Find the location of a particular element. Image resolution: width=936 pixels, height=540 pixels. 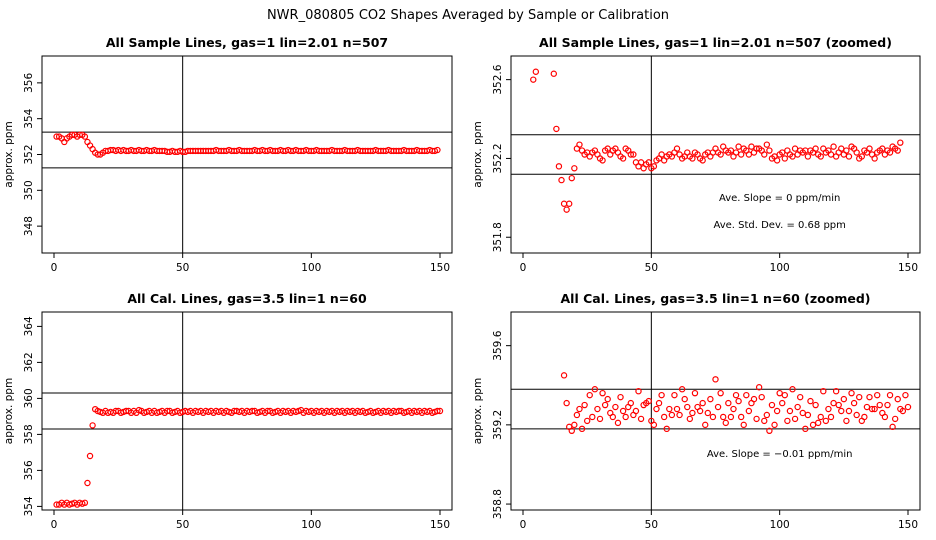

y-tick-label: 360 is located at coordinates (29, 398).